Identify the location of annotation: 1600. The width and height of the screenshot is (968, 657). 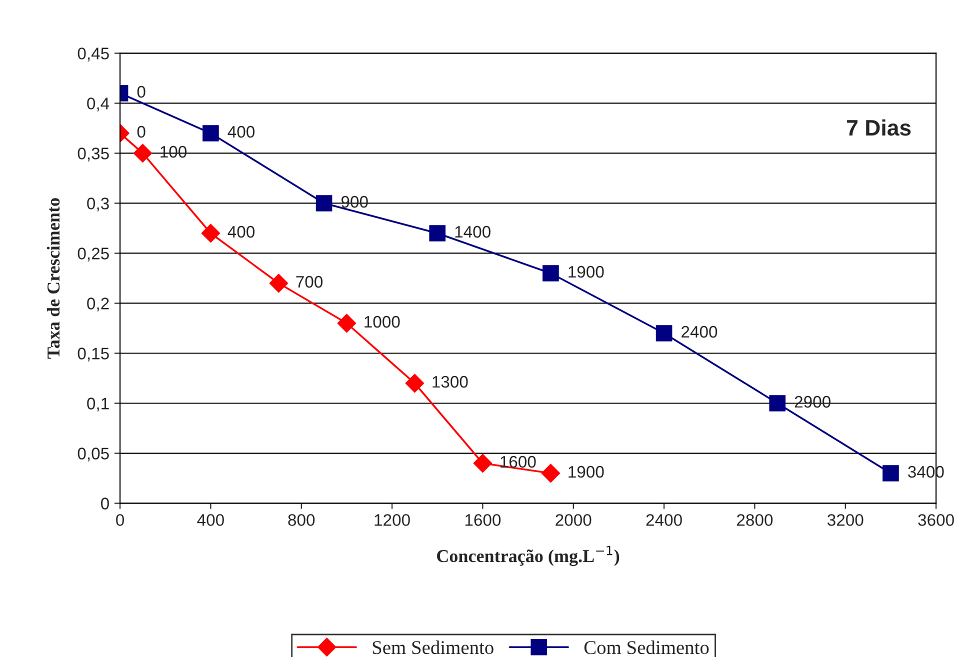
(518, 462).